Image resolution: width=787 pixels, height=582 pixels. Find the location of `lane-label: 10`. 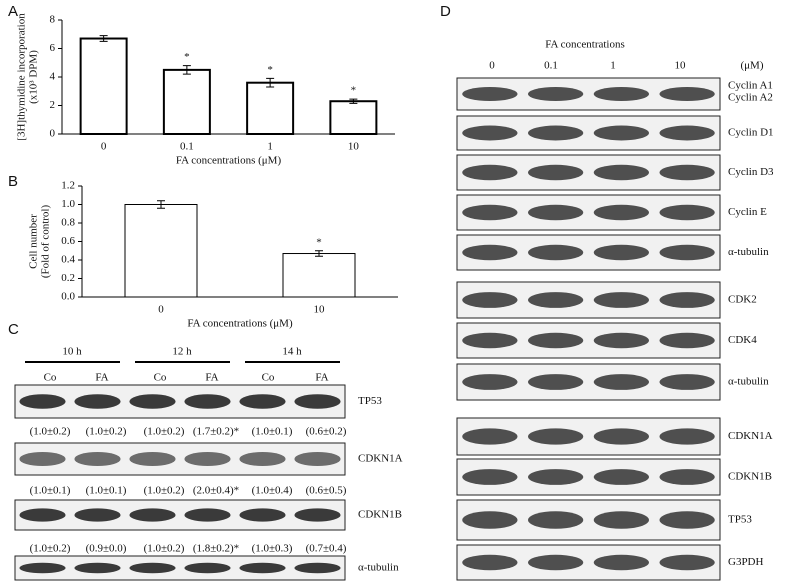

lane-label: 10 is located at coordinates (681, 66).